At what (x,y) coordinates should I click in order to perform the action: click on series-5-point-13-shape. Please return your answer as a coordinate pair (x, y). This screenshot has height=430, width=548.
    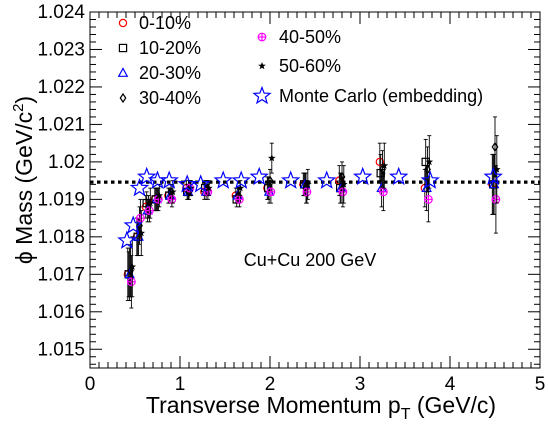
    Looking at the image, I should click on (497, 169).